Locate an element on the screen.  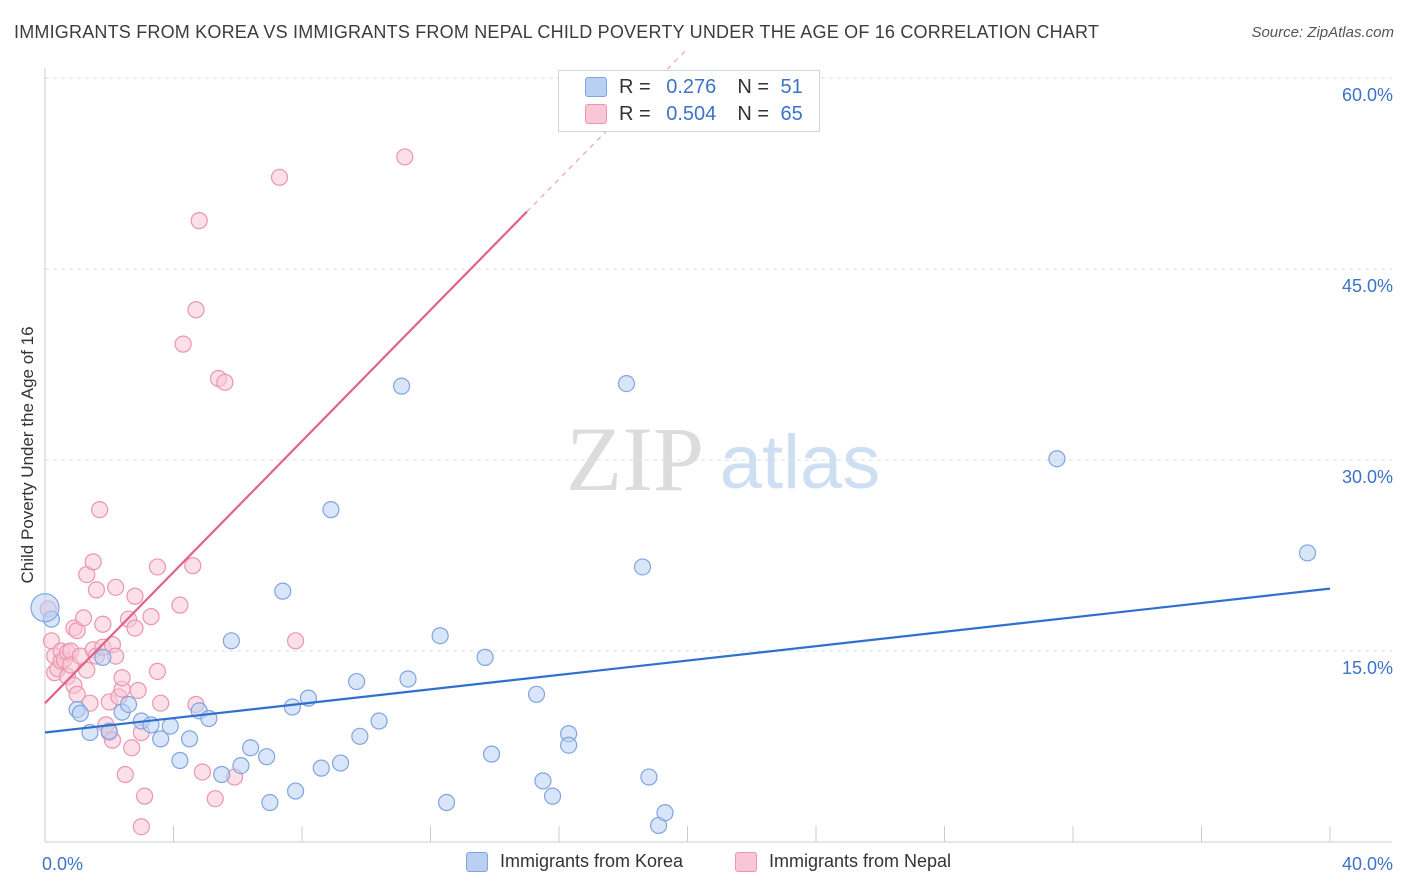
korea-r-value: 0.276 is located at coordinates (691, 86).